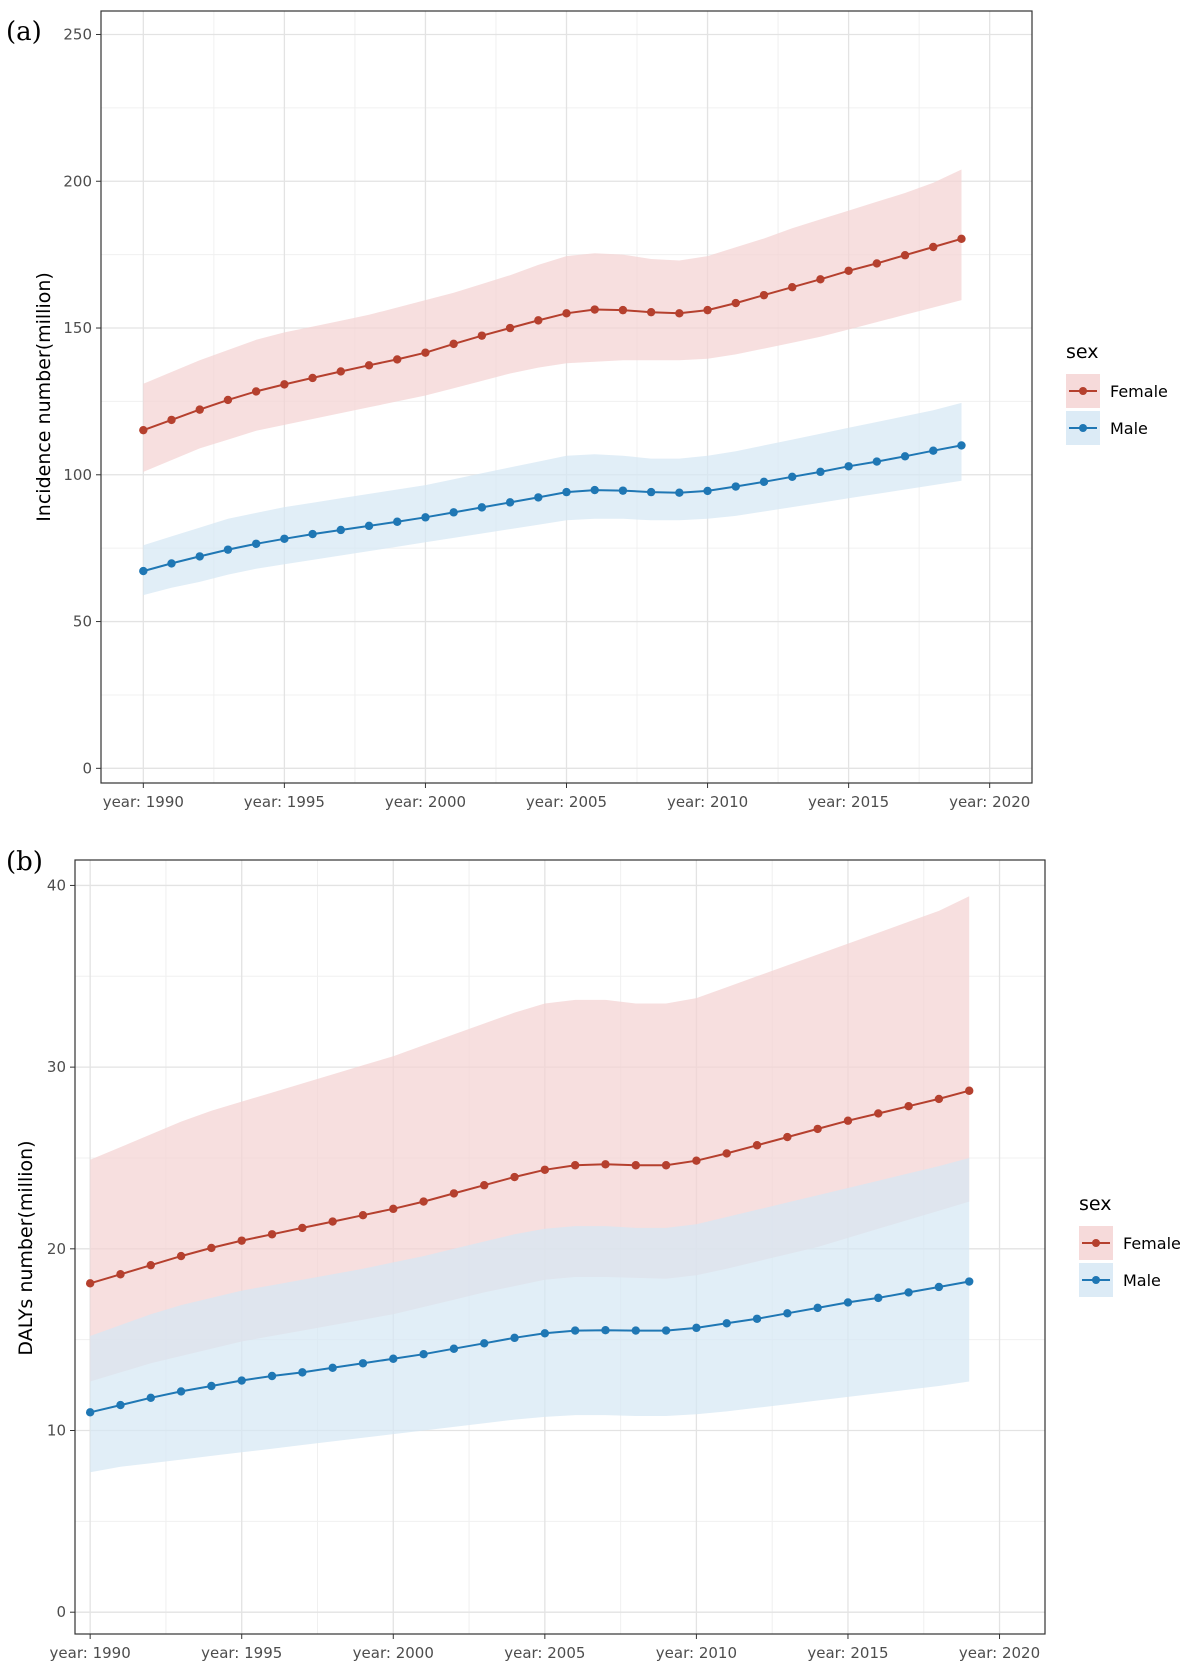 Image resolution: width=1198 pixels, height=1678 pixels. I want to click on x-tick-label: year: 2015, so click(848, 802).